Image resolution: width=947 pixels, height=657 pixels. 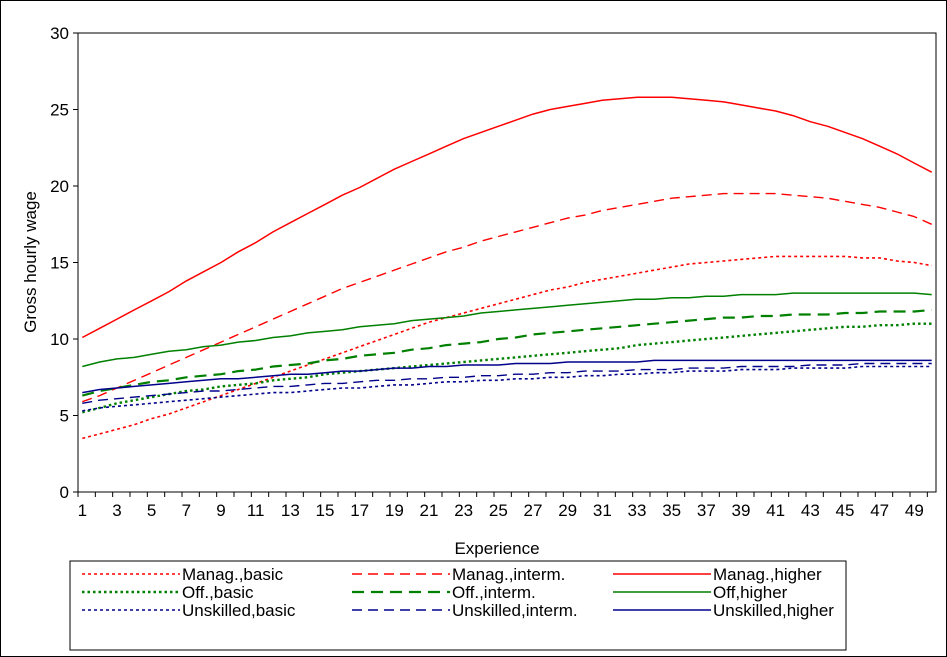 I want to click on x-tick-label: 23, so click(x=463, y=510).